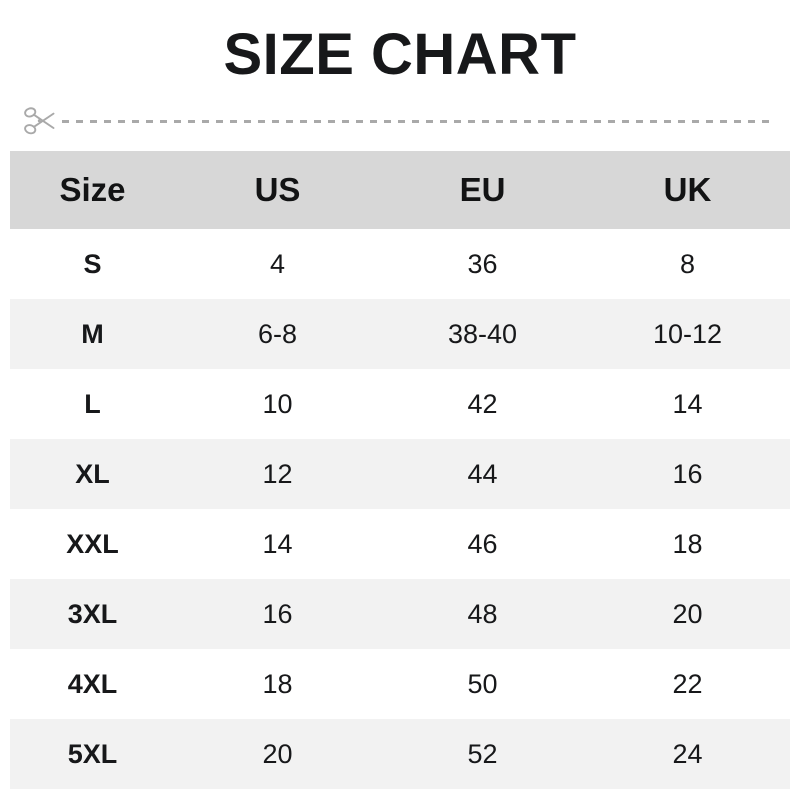 Image resolution: width=800 pixels, height=800 pixels. I want to click on table-row: S 4 36 8, so click(400, 264).